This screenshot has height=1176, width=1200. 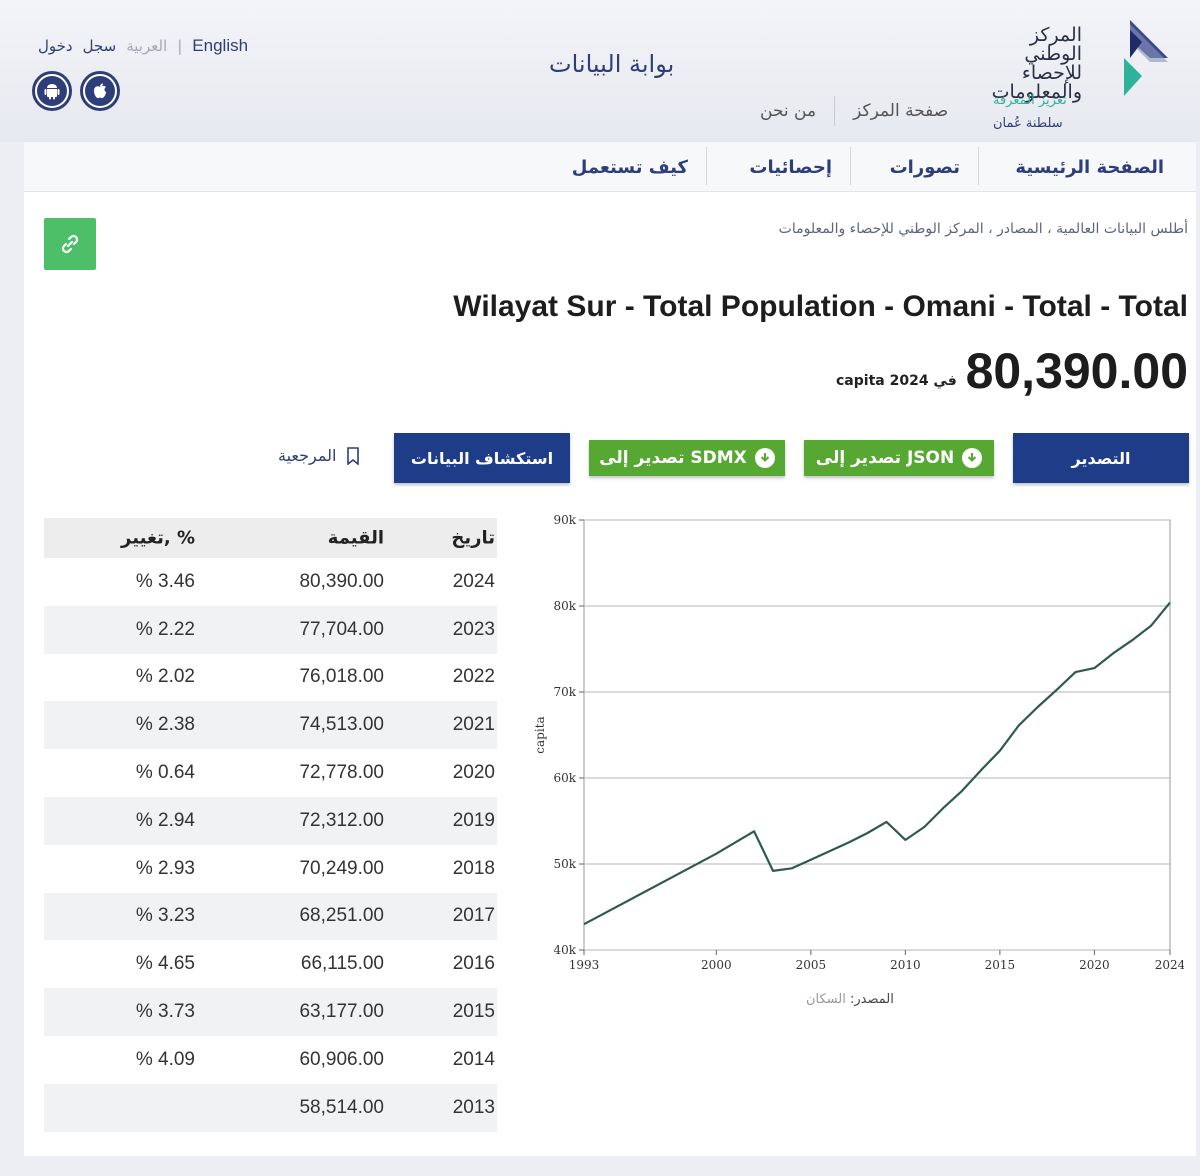 I want to click on language-bar: دخول سجل العربية | English, so click(x=143, y=46).